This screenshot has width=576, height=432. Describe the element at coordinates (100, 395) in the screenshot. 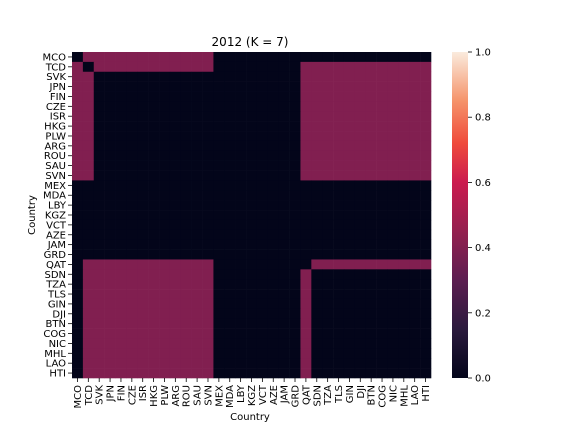

I see `x-tick-label: SVK` at that location.